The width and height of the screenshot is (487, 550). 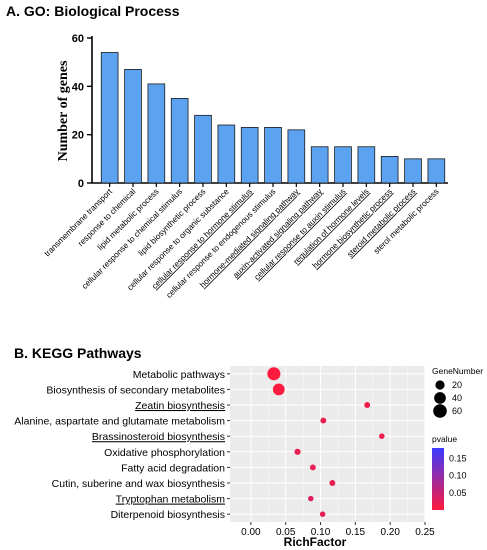 What do you see at coordinates (356, 532) in the screenshot?
I see `x-tick-label: 0.15` at bounding box center [356, 532].